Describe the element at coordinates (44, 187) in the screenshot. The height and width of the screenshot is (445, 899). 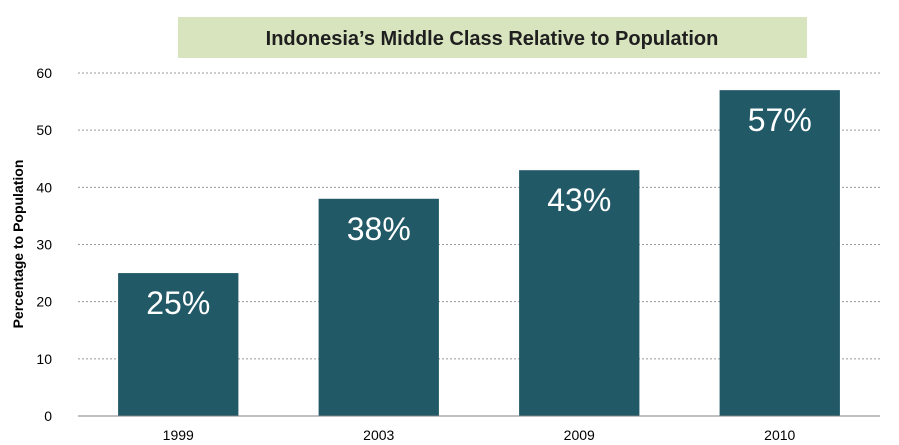
I see `y-tick-label: 40` at that location.